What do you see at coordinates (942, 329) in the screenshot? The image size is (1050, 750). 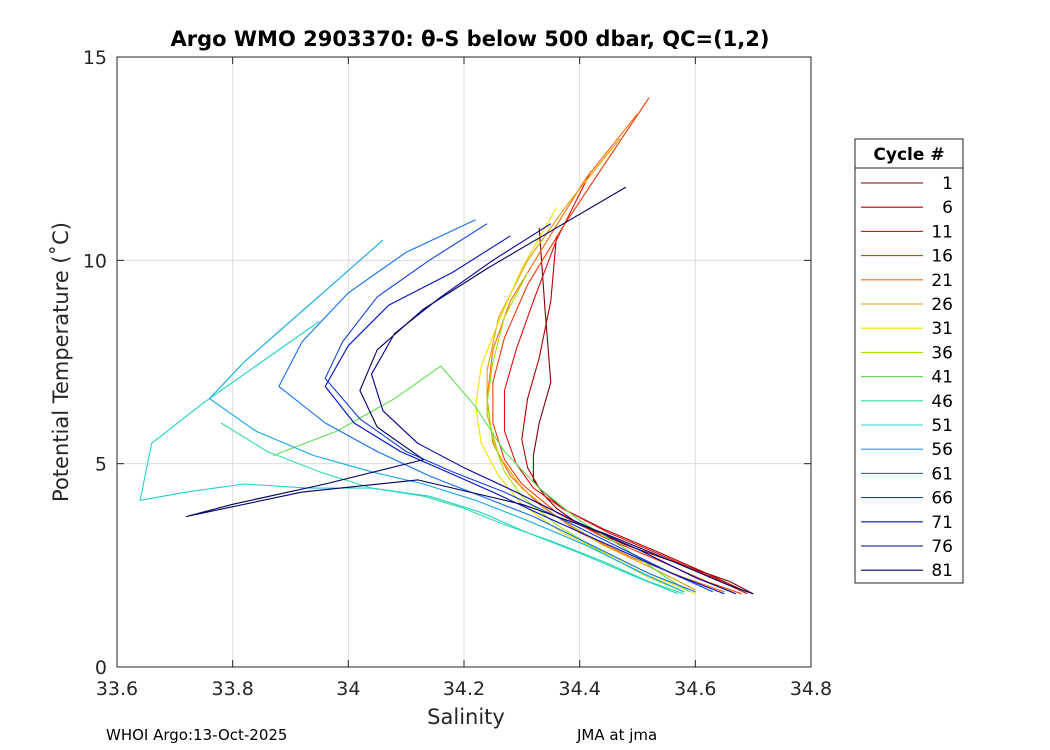 I see `legend-label-cycle-31: 31` at bounding box center [942, 329].